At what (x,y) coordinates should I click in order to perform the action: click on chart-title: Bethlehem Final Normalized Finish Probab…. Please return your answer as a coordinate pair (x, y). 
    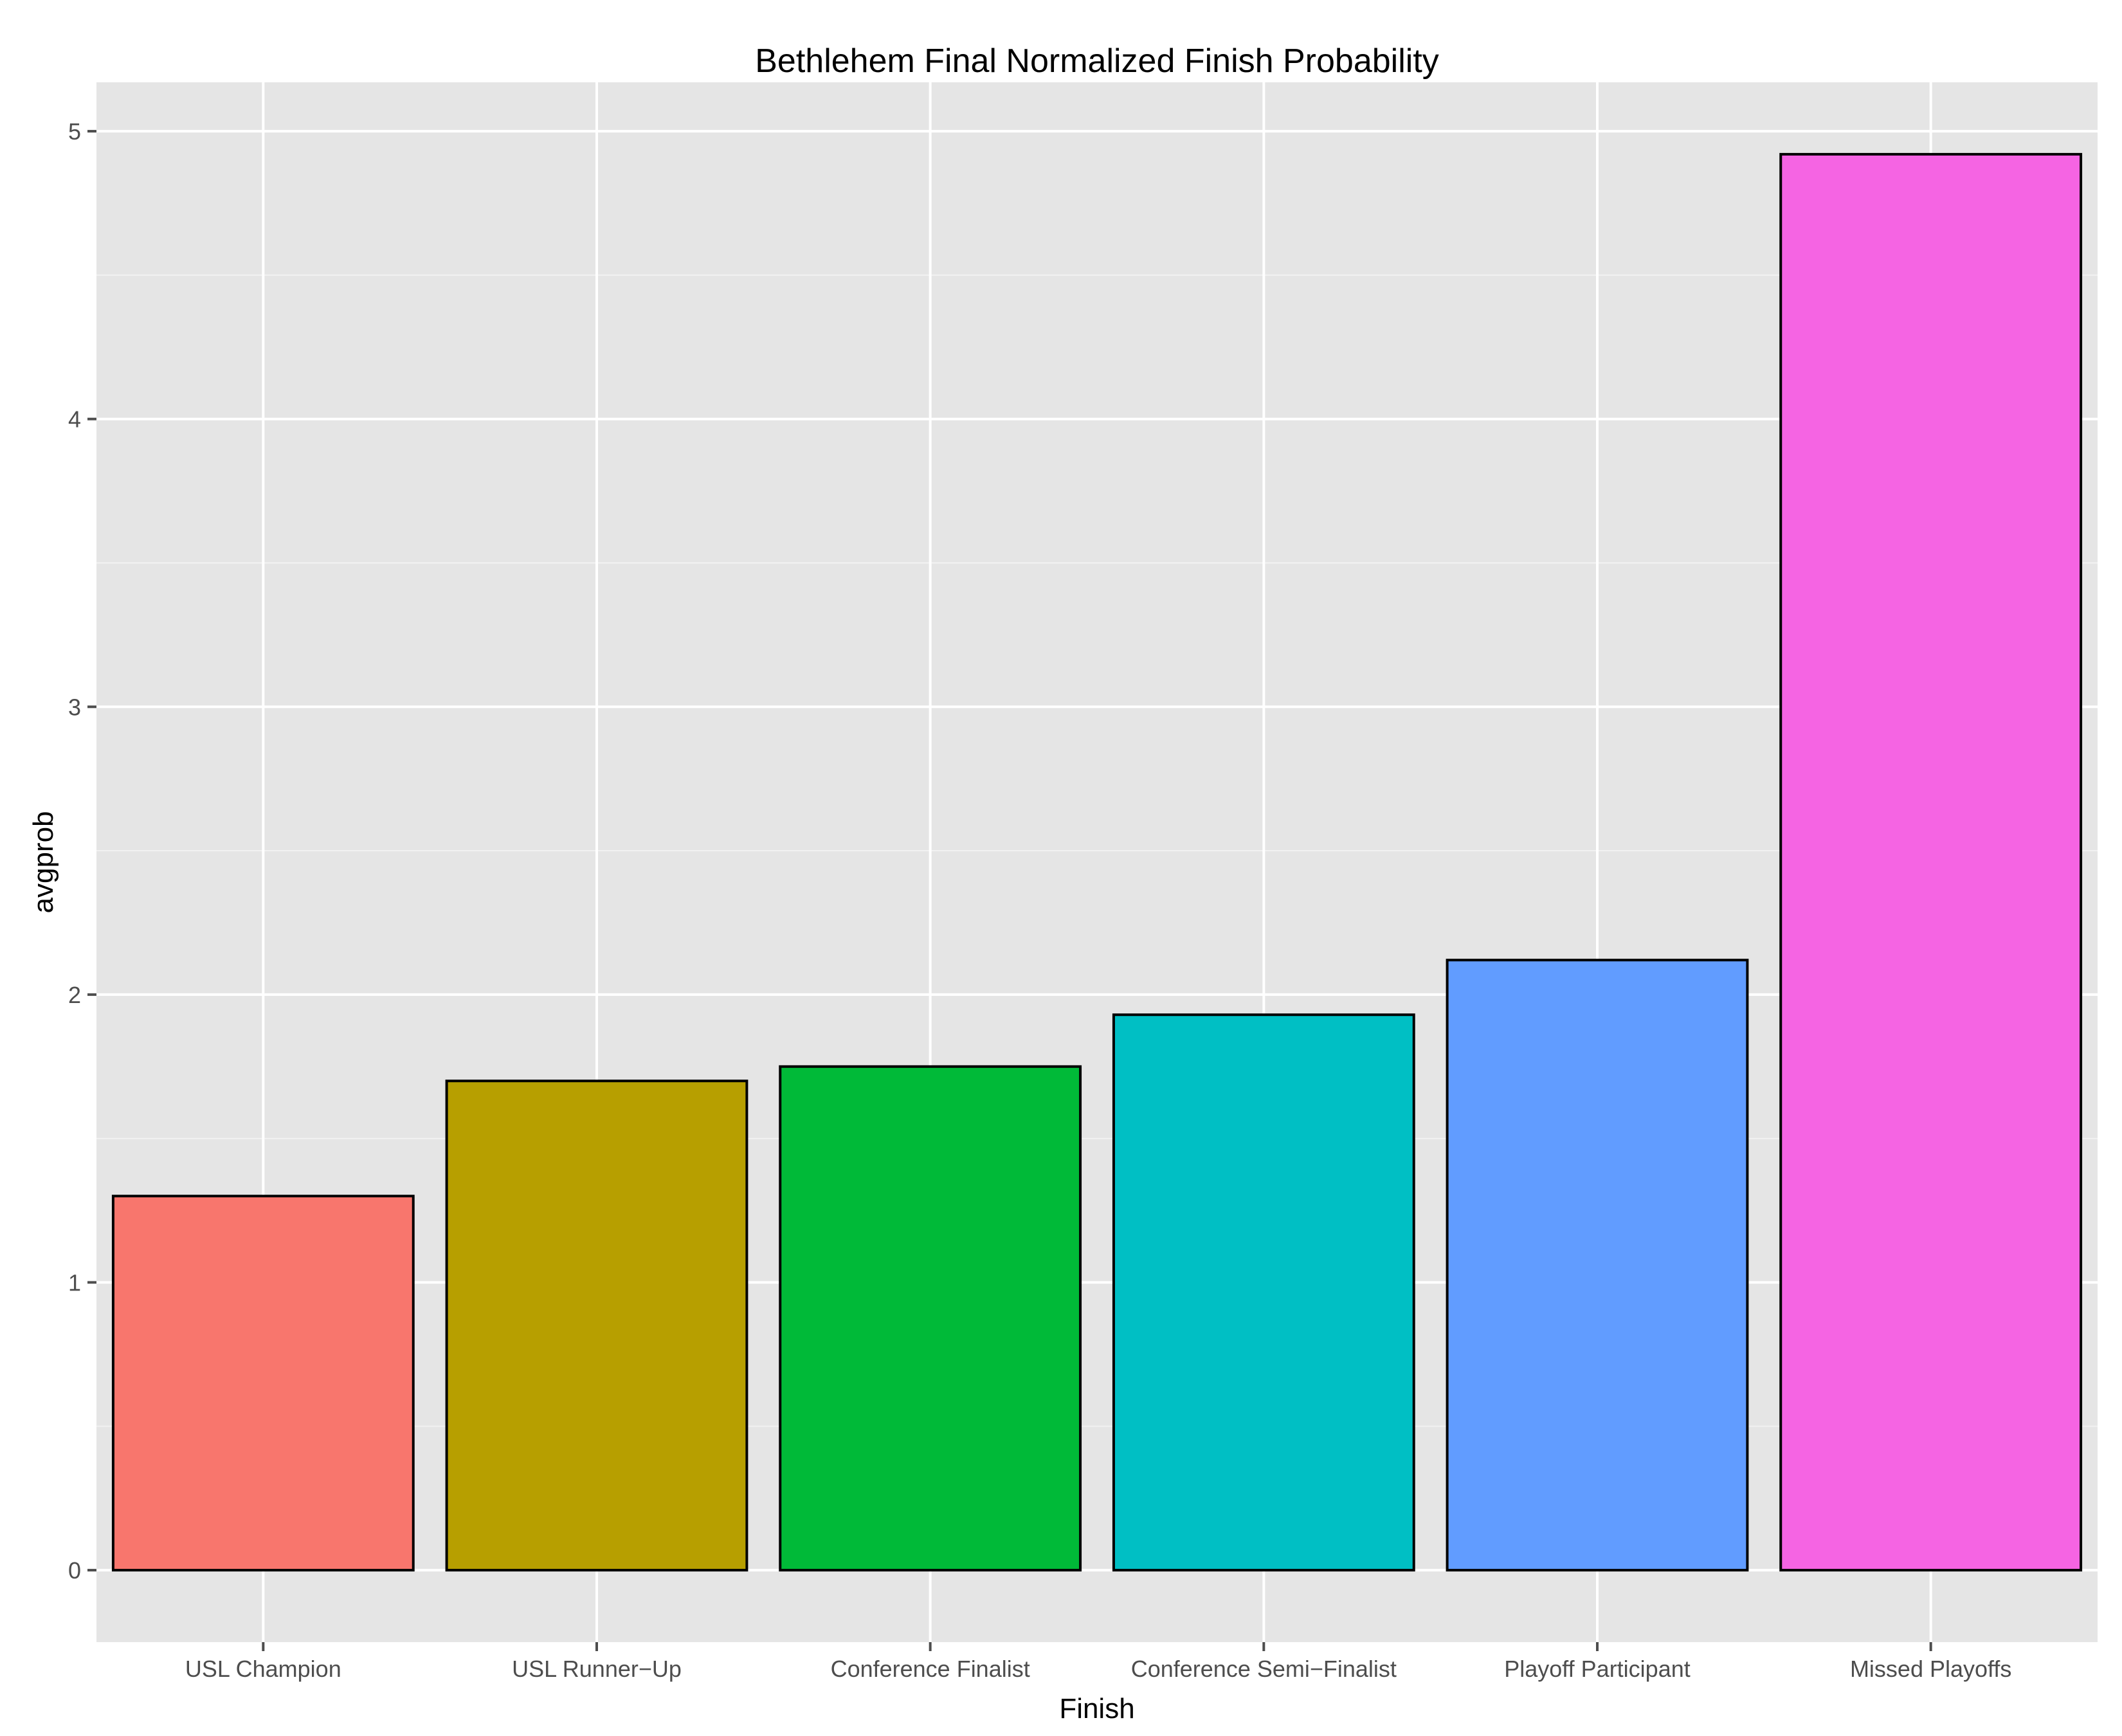
    Looking at the image, I should click on (1097, 61).